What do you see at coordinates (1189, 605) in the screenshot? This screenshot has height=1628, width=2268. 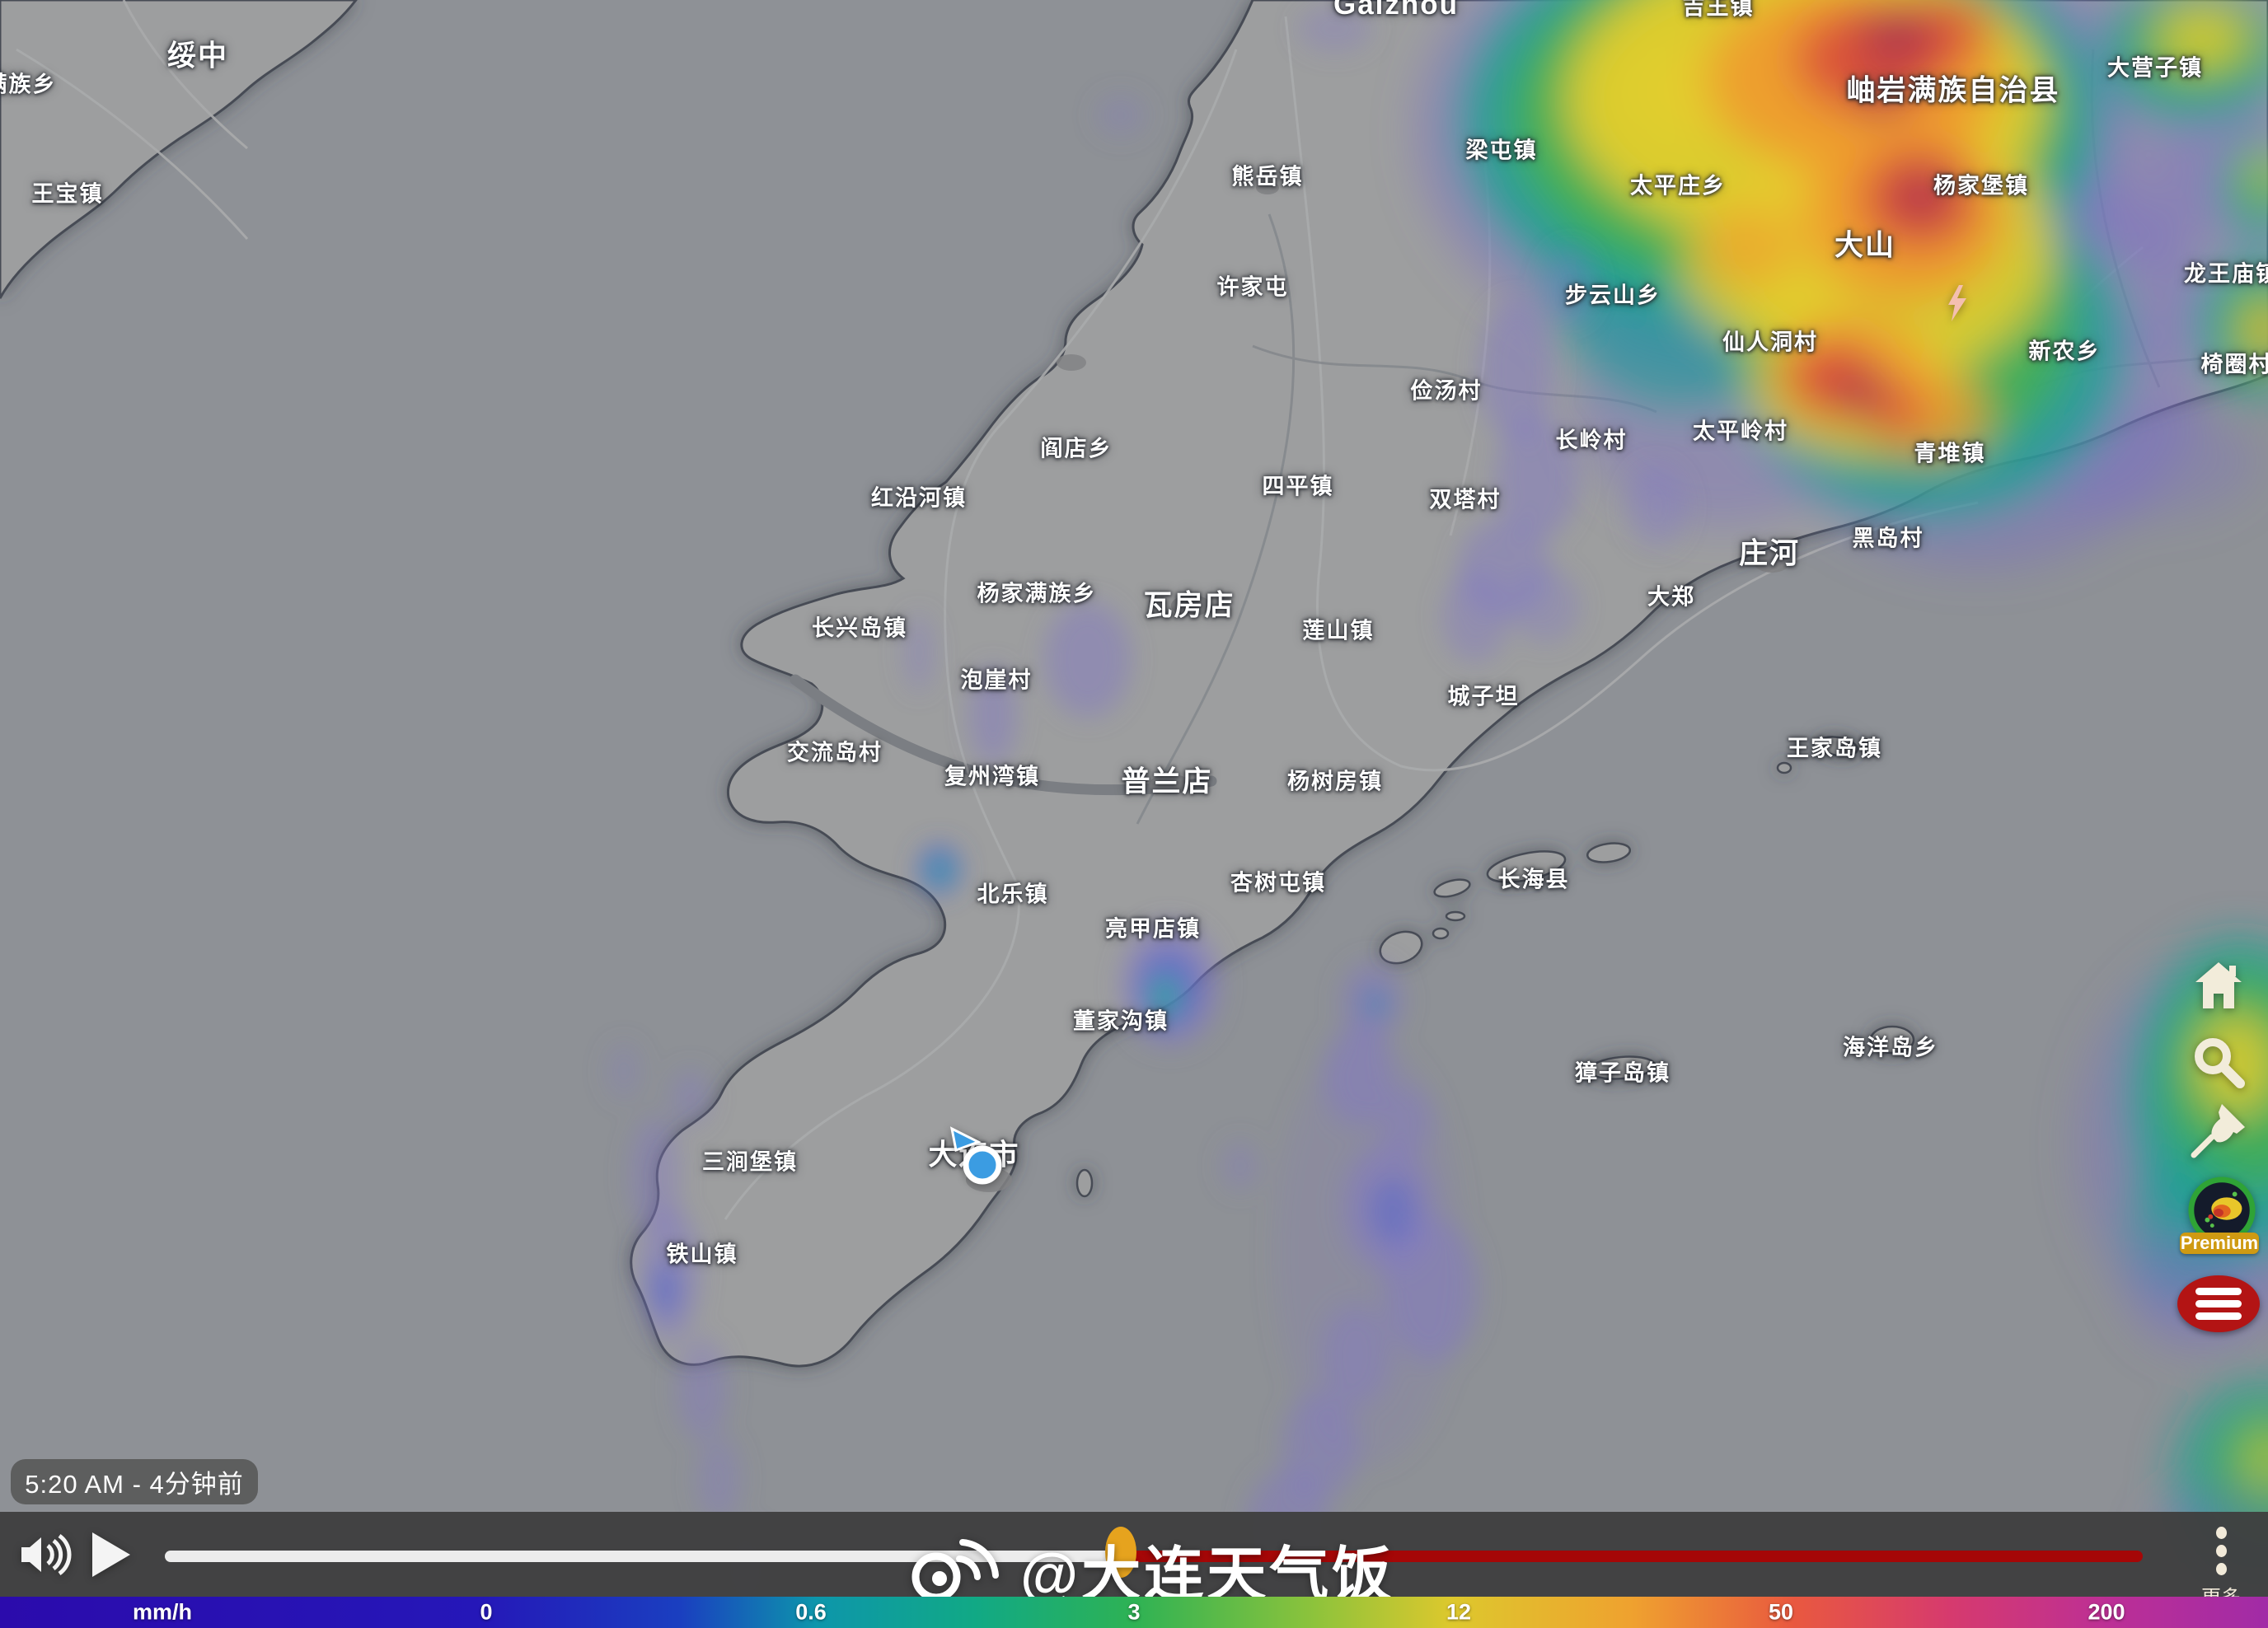 I see `map-place-label: 瓦房店` at bounding box center [1189, 605].